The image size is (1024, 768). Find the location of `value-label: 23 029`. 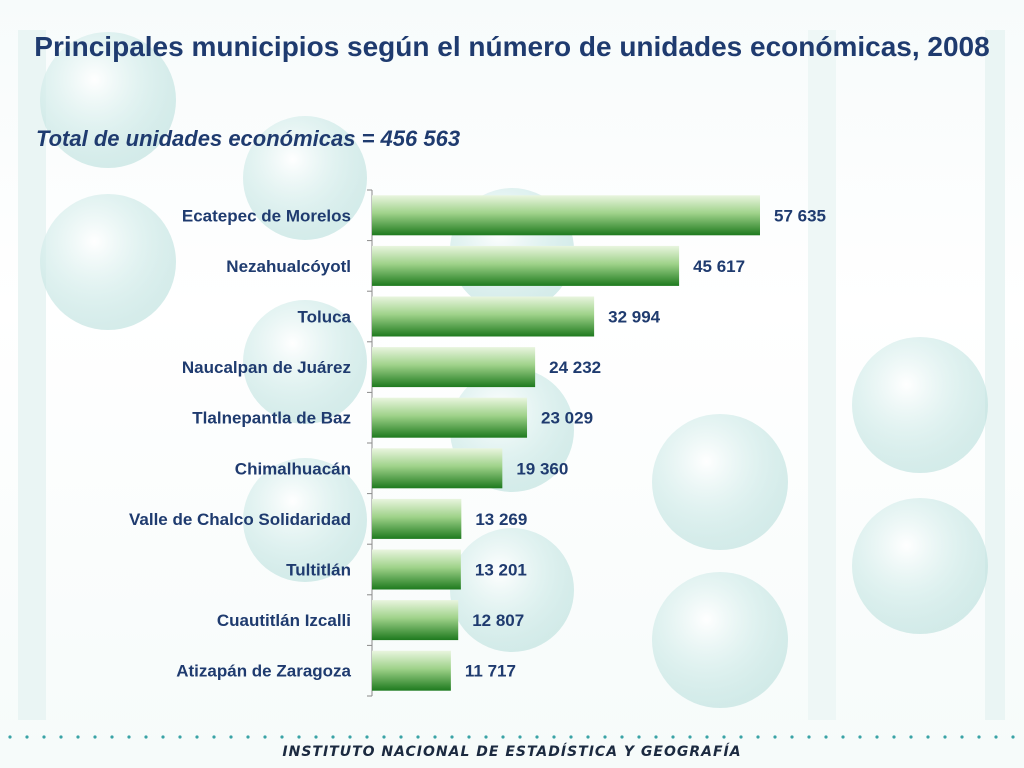

value-label: 23 029 is located at coordinates (567, 418).